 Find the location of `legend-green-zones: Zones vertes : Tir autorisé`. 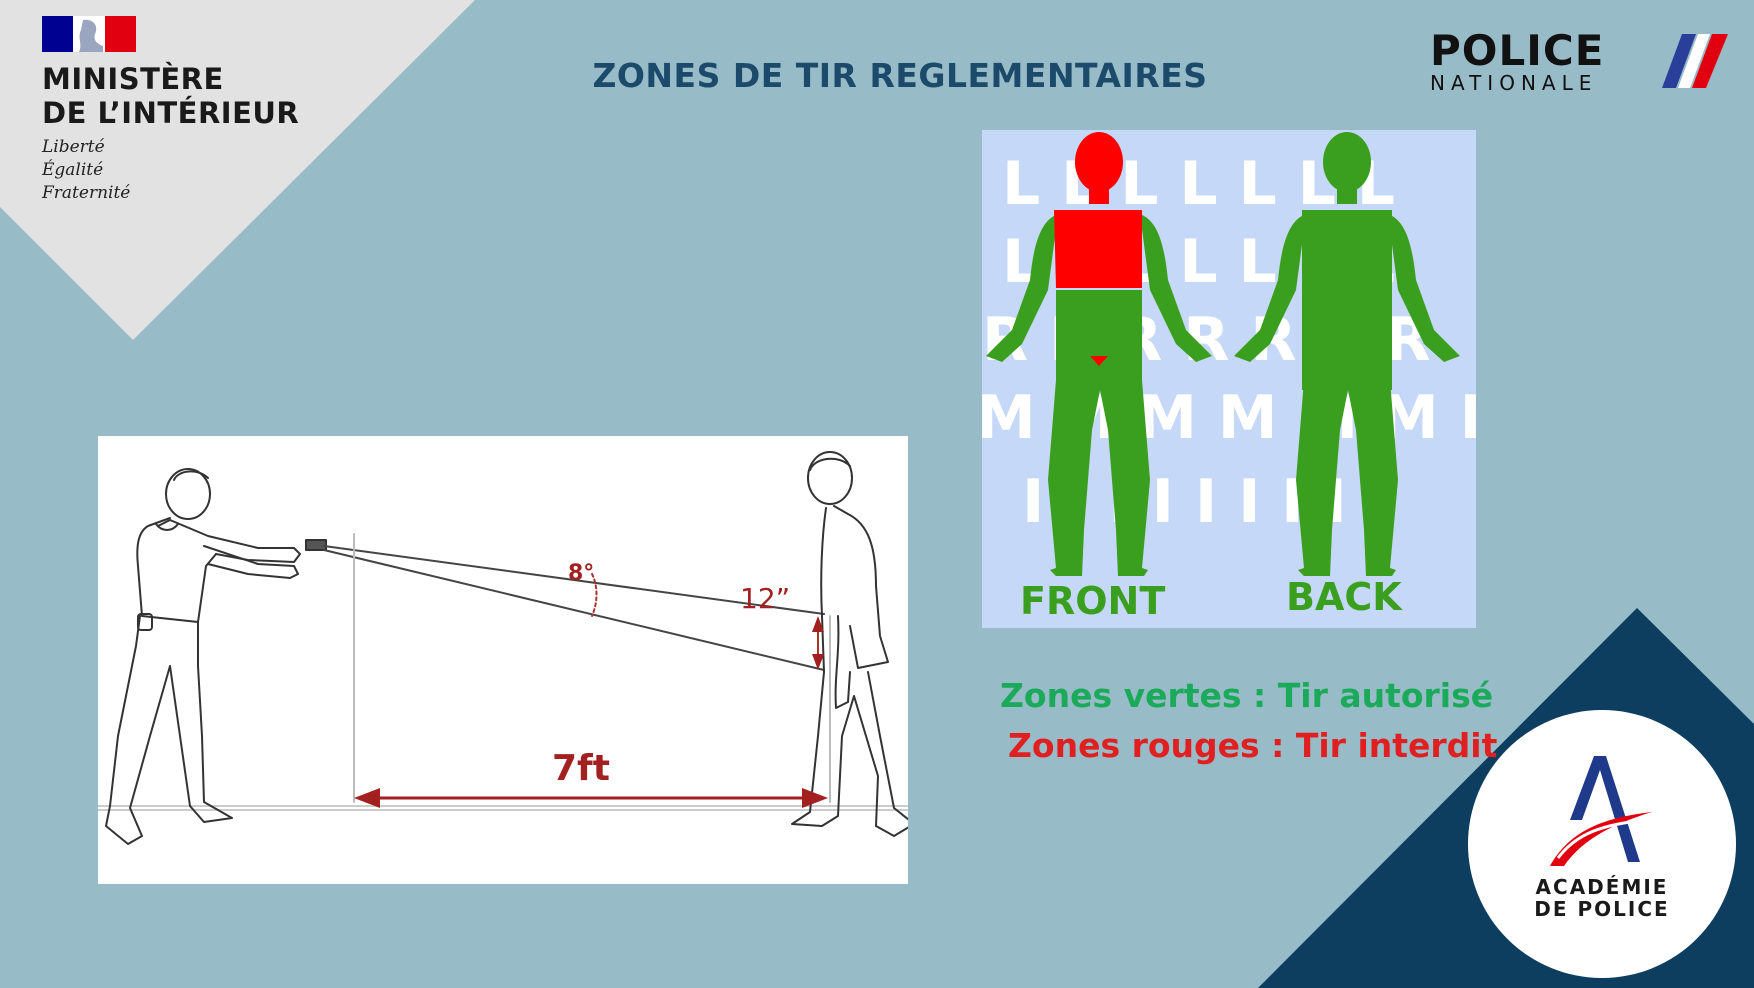

legend-green-zones: Zones vertes : Tir autorisé is located at coordinates (1247, 695).